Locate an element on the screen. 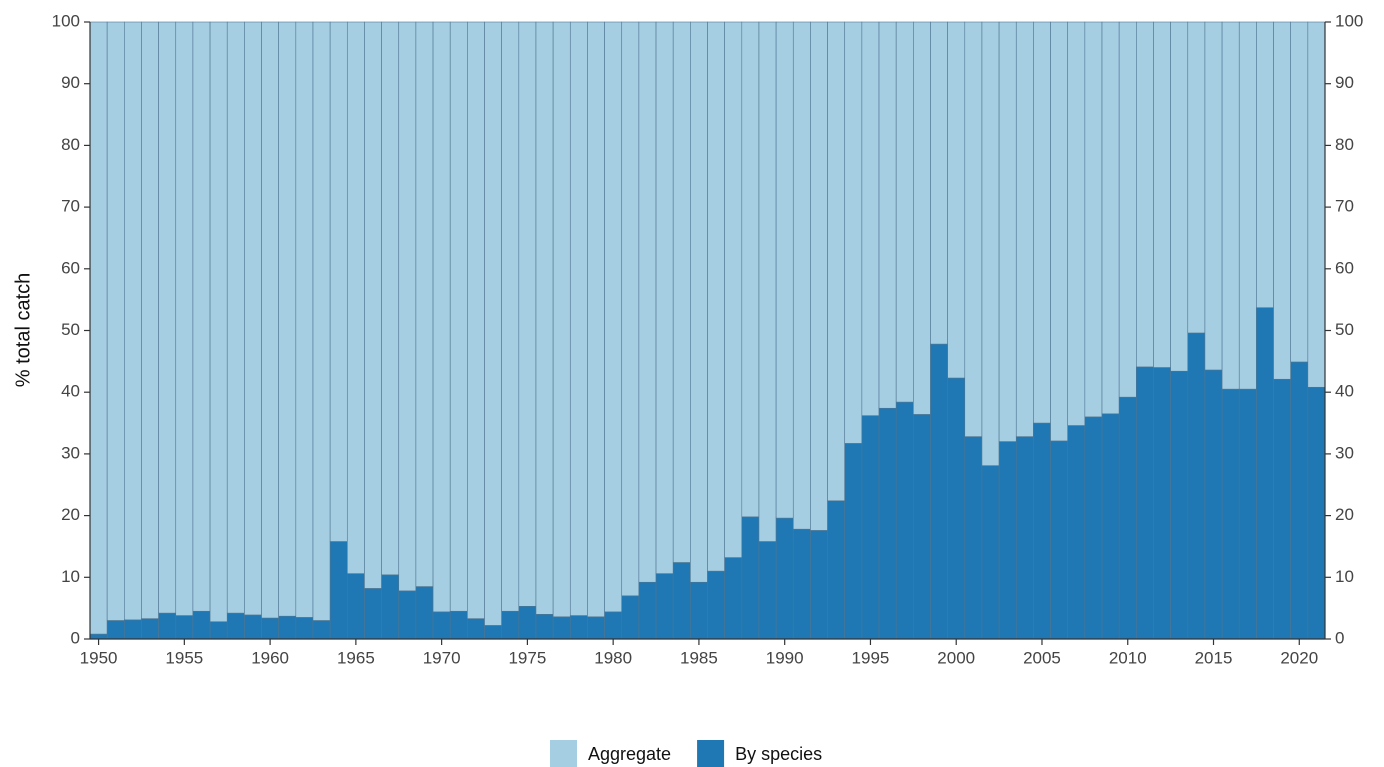 Image resolution: width=1384 pixels, height=767 pixels. x-tick-label: 1965 is located at coordinates (356, 657).